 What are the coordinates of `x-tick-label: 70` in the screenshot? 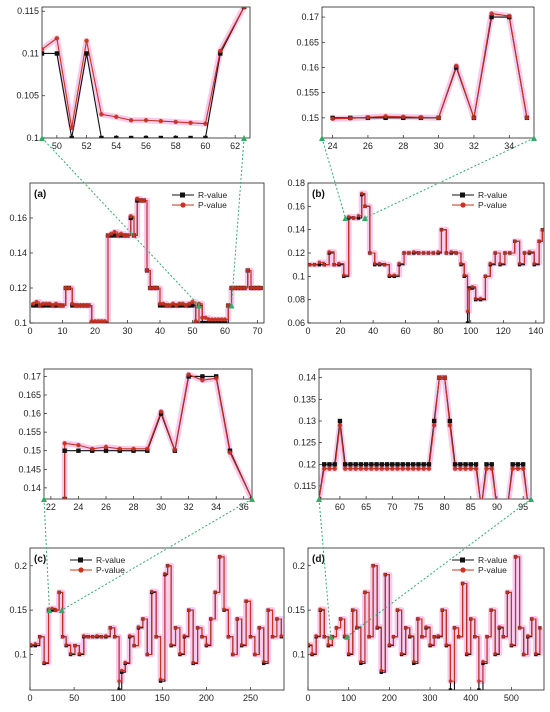 It's located at (392, 507).